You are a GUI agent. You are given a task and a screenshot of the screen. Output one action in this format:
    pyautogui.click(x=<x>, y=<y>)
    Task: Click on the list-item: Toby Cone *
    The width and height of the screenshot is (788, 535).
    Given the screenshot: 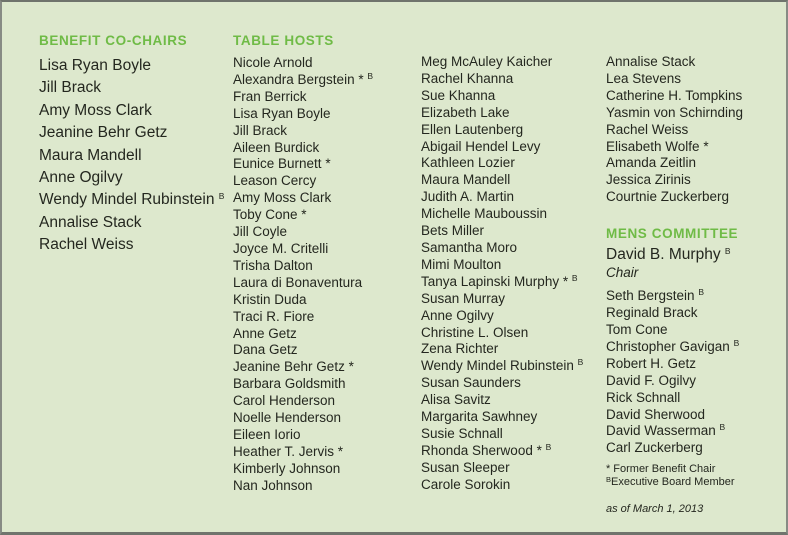 What is the action you would take?
    pyautogui.click(x=270, y=215)
    